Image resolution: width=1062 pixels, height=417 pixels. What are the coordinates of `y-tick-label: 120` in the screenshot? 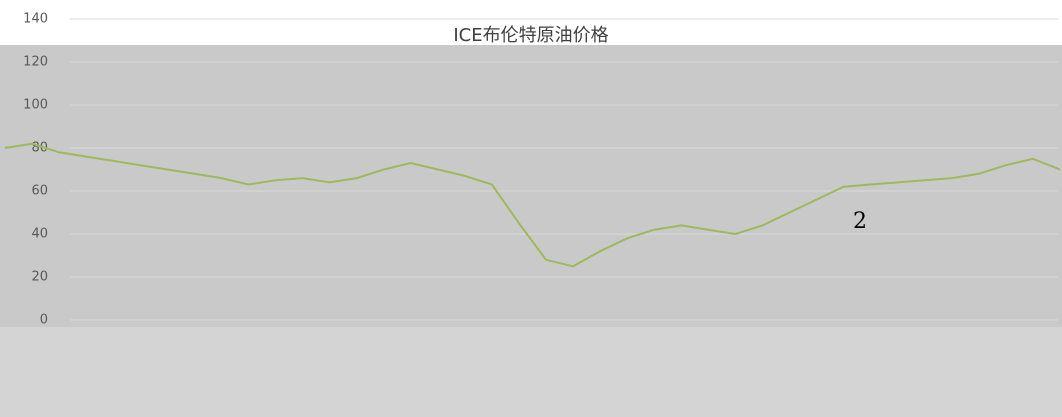 It's located at (35, 62).